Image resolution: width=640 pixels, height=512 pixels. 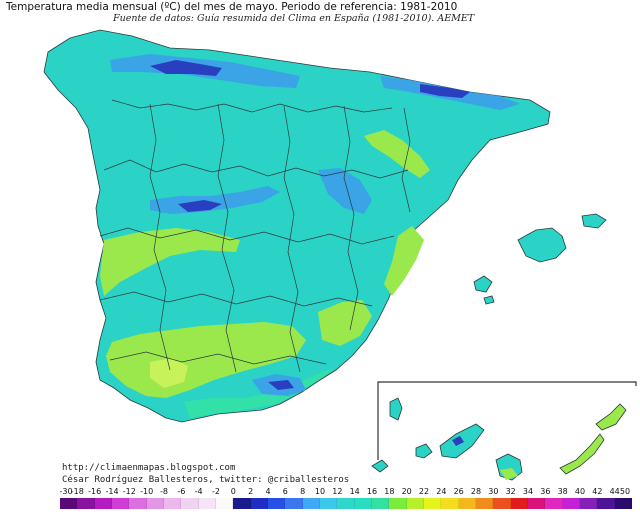 What do you see at coordinates (562, 491) in the screenshot?
I see `legend-tick-label: 38` at bounding box center [562, 491].